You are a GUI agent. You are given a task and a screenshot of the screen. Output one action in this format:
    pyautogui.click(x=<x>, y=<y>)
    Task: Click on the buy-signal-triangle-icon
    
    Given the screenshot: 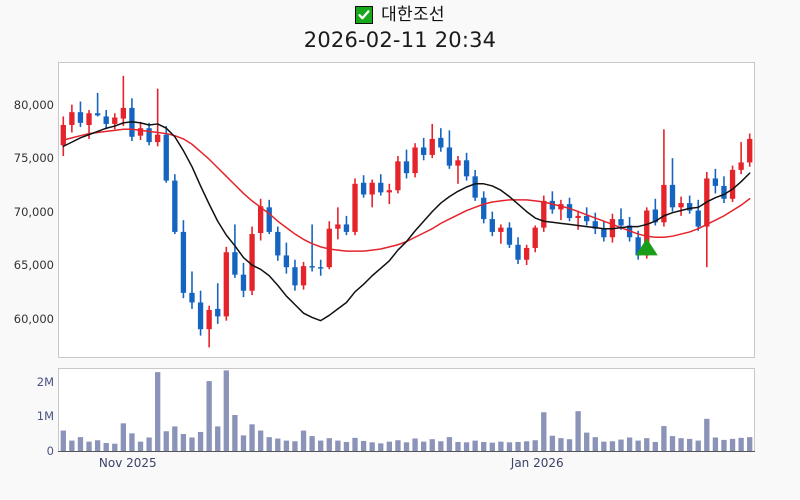 What is the action you would take?
    pyautogui.click(x=646, y=247)
    